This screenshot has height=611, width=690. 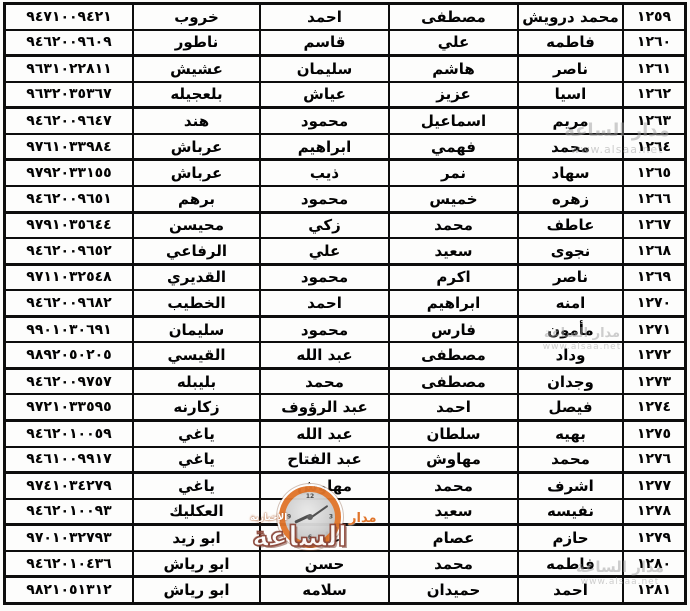 I want to click on cell-serial-number: ١٢٥٩, so click(x=653, y=17).